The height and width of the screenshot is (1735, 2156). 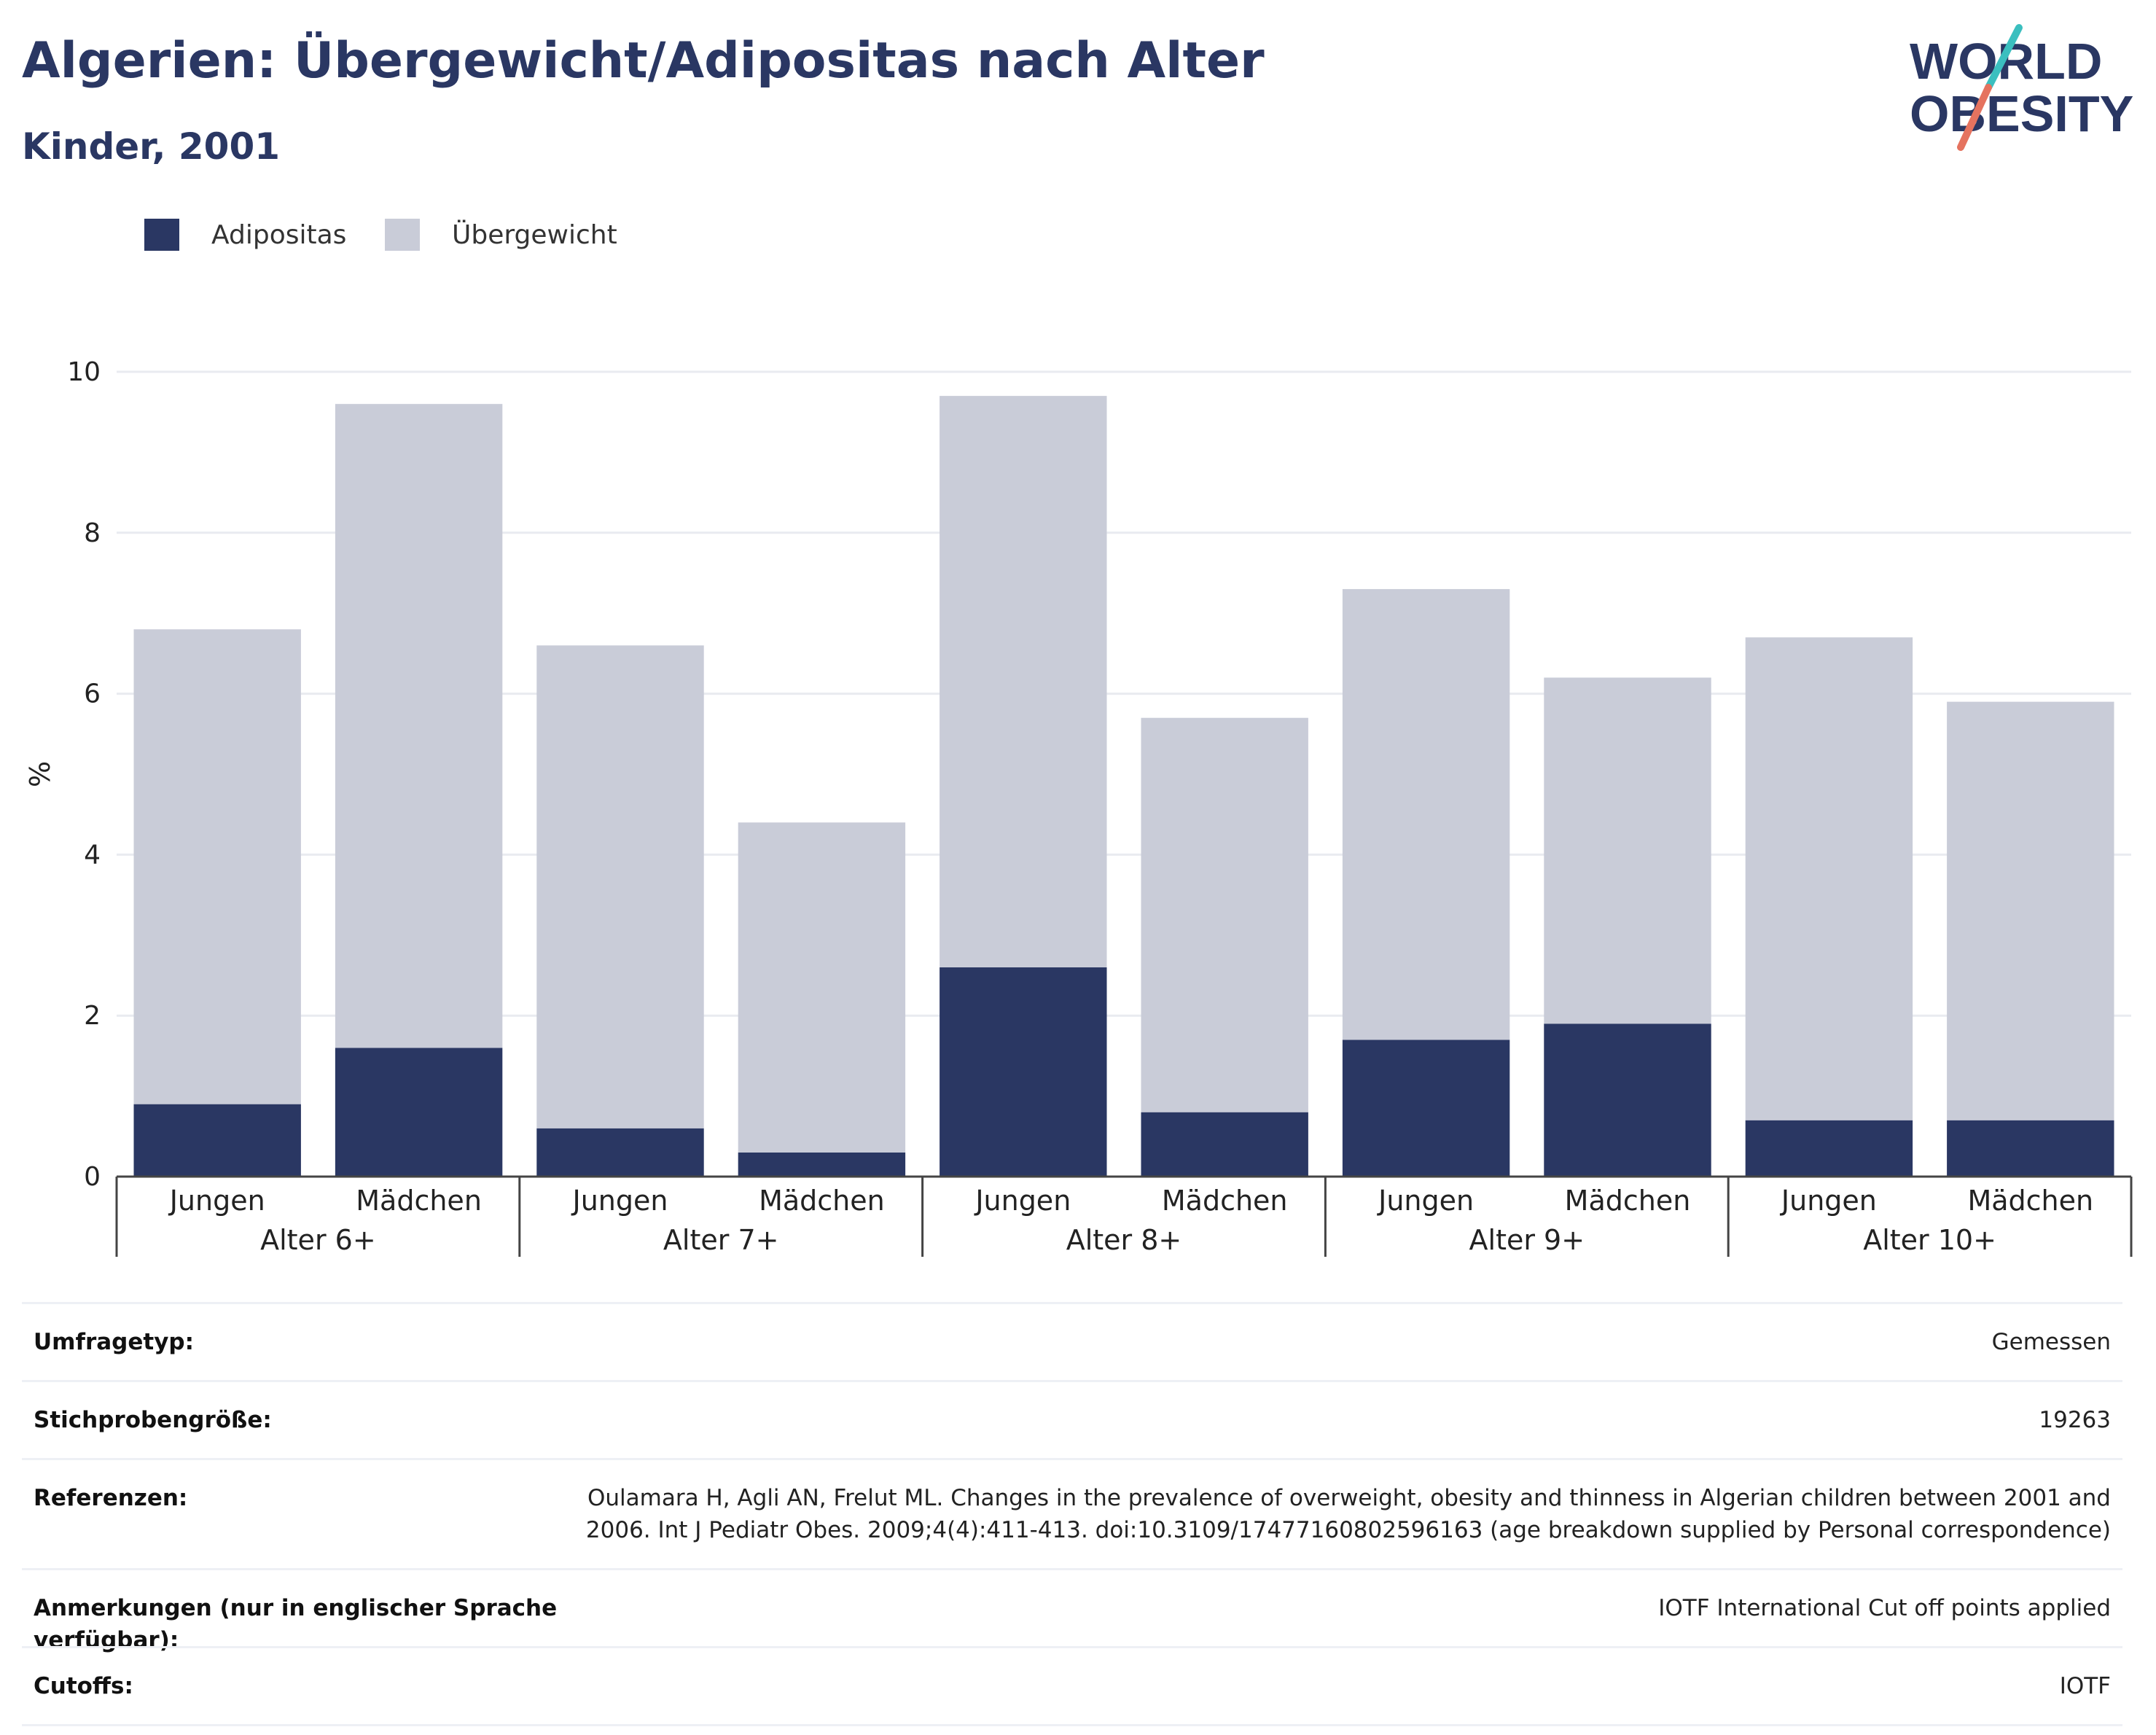 What do you see at coordinates (2022, 113) in the screenshot?
I see `logo-line2: OBESITY` at bounding box center [2022, 113].